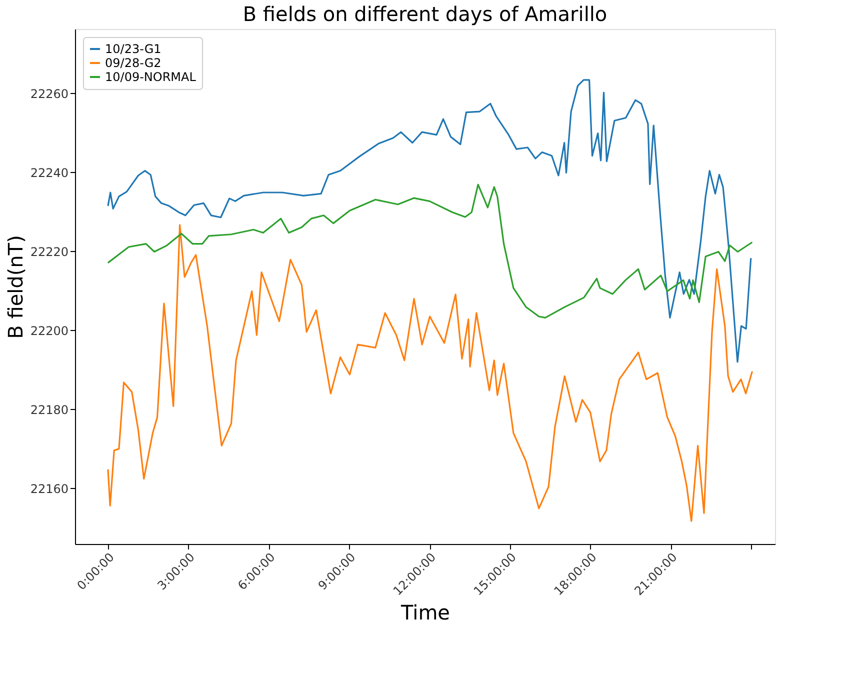  Describe the element at coordinates (425, 14) in the screenshot. I see `chart-title: B fields on different days of Amarillo` at that location.